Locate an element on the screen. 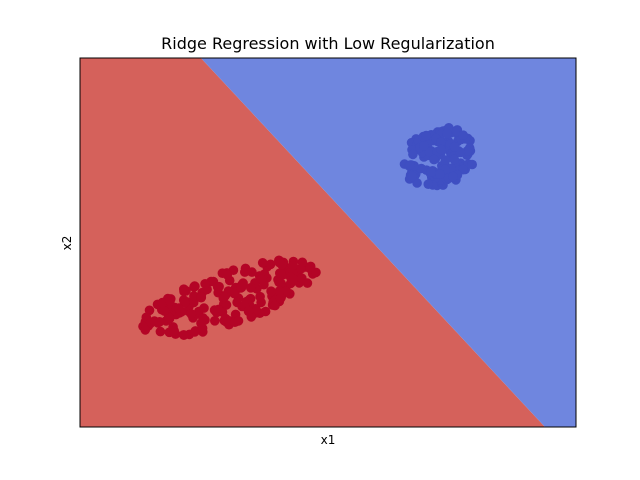 This screenshot has height=480, width=640. y-axis-label: x2 is located at coordinates (67, 243).